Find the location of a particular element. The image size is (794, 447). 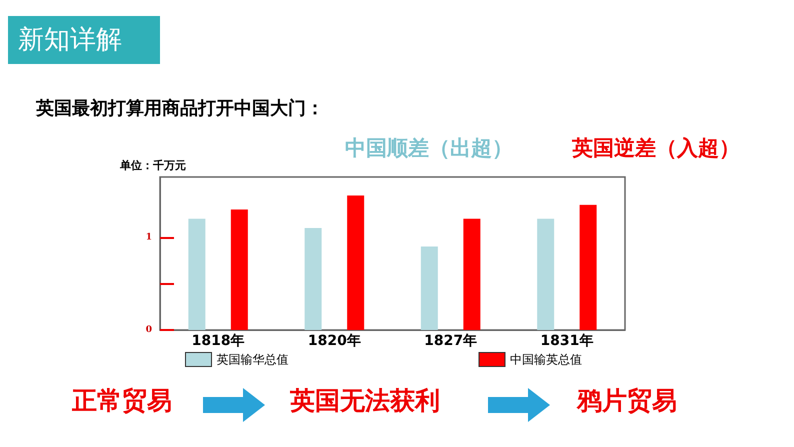

text: 中国顺差（出超） is located at coordinates (429, 148).